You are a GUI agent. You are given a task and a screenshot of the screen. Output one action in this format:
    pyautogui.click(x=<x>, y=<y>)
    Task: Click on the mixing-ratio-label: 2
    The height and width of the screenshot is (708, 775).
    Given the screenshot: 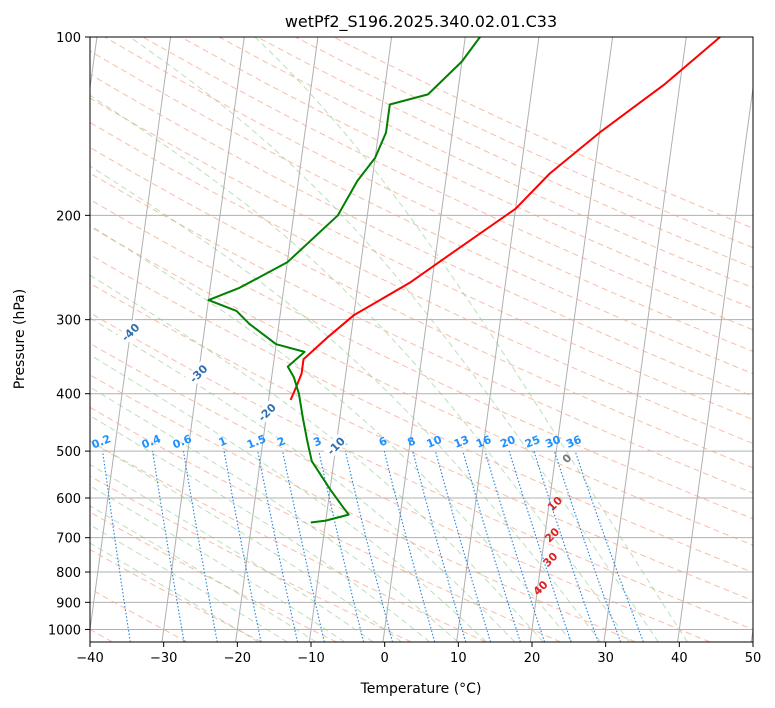 What is the action you would take?
    pyautogui.click(x=281, y=441)
    